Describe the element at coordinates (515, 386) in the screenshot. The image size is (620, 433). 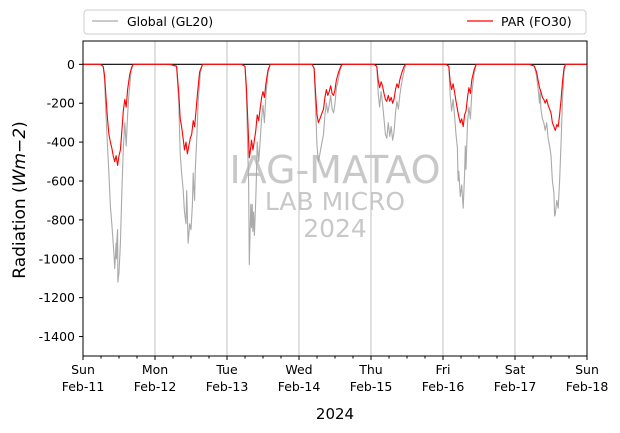
I see `x-tick-label-date-6: Feb-17` at that location.